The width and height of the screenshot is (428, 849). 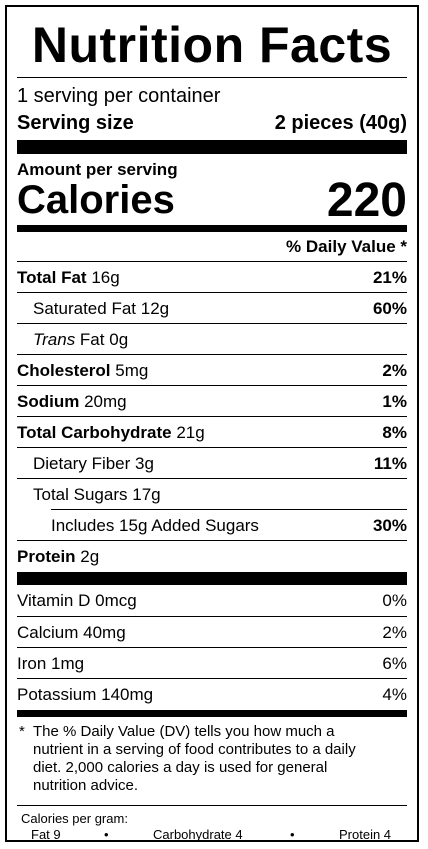 What do you see at coordinates (116, 600) in the screenshot?
I see `vitamin-amount: 0mcg` at bounding box center [116, 600].